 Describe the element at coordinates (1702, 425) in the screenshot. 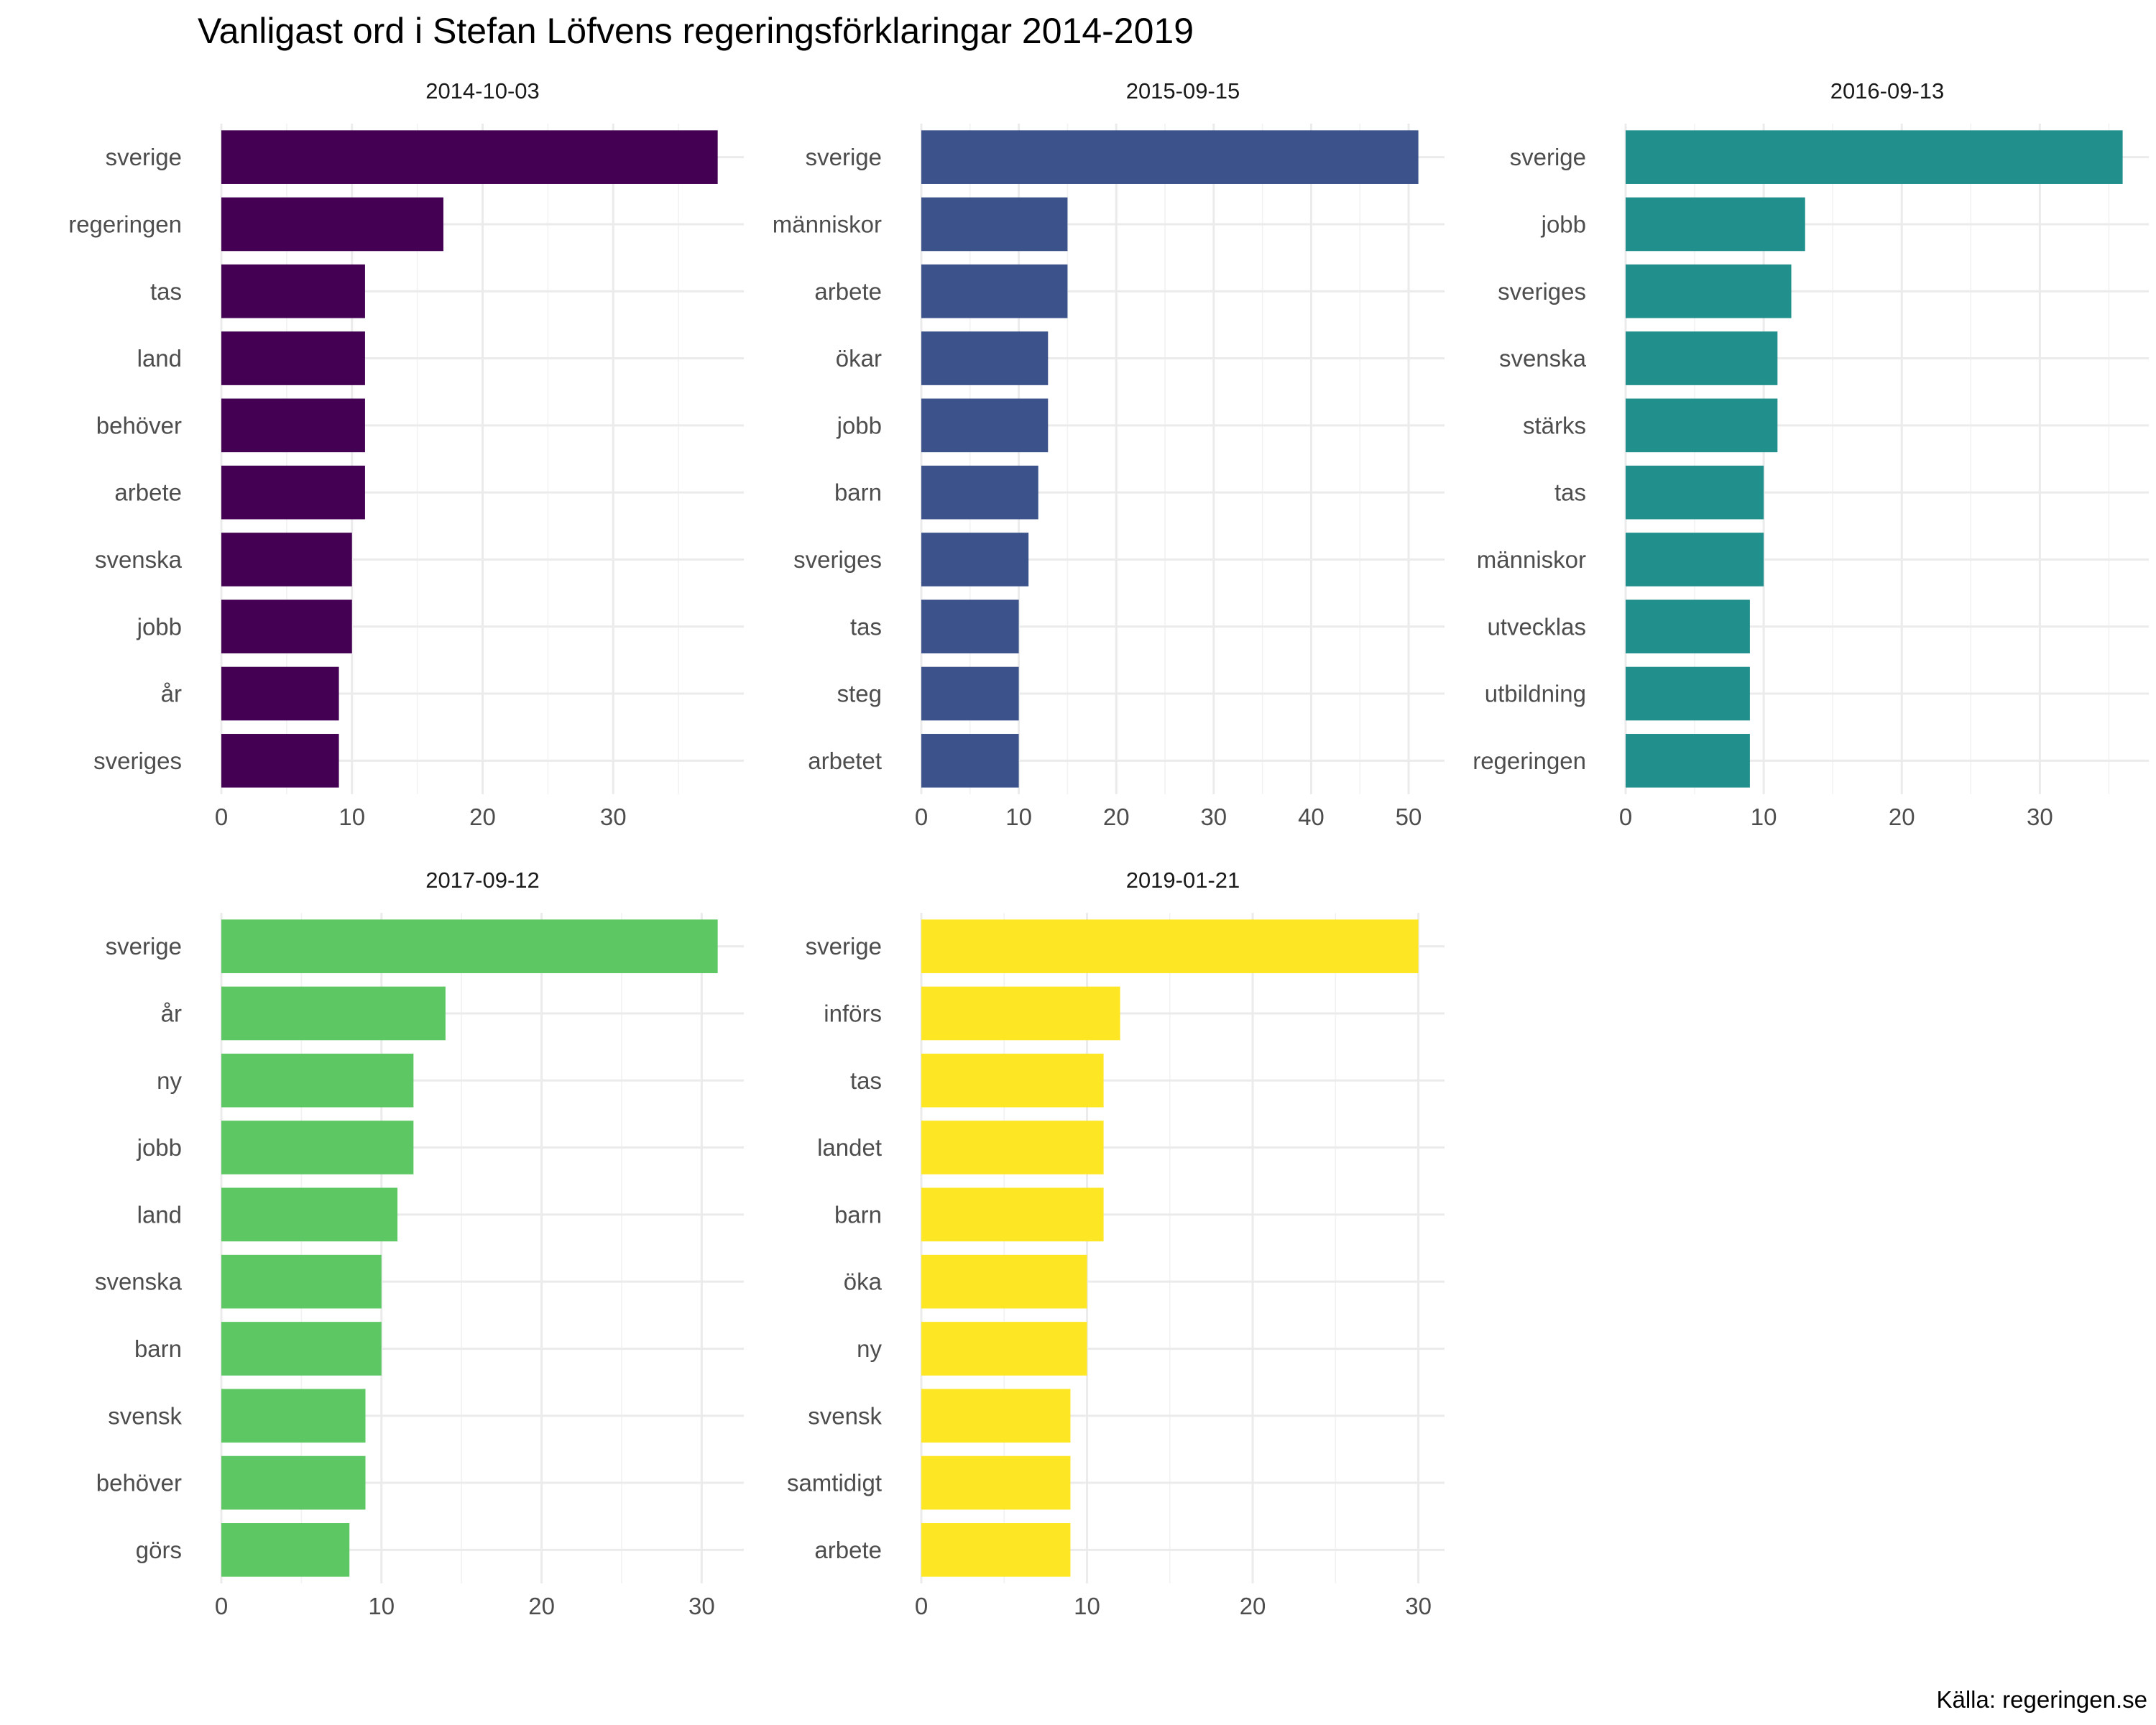

I see `bar-stärks` at that location.